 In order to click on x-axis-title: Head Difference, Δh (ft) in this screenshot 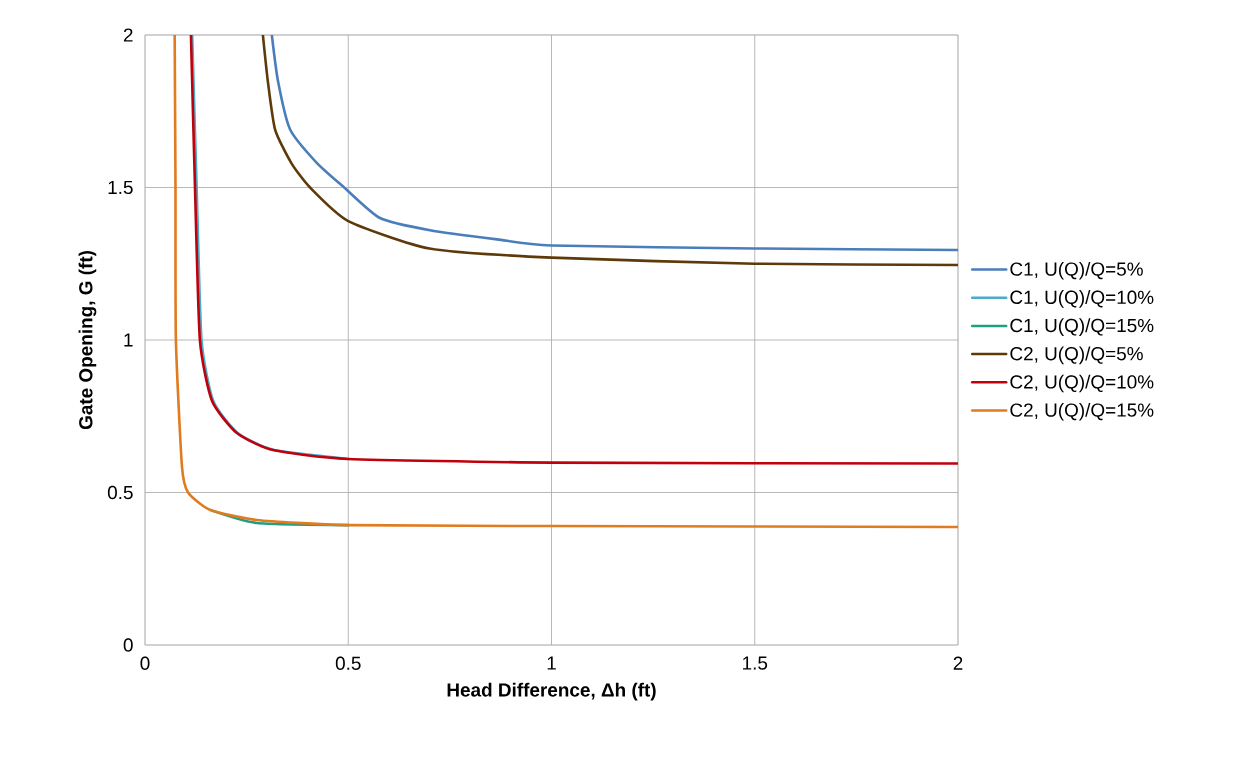, I will do `click(551, 691)`.